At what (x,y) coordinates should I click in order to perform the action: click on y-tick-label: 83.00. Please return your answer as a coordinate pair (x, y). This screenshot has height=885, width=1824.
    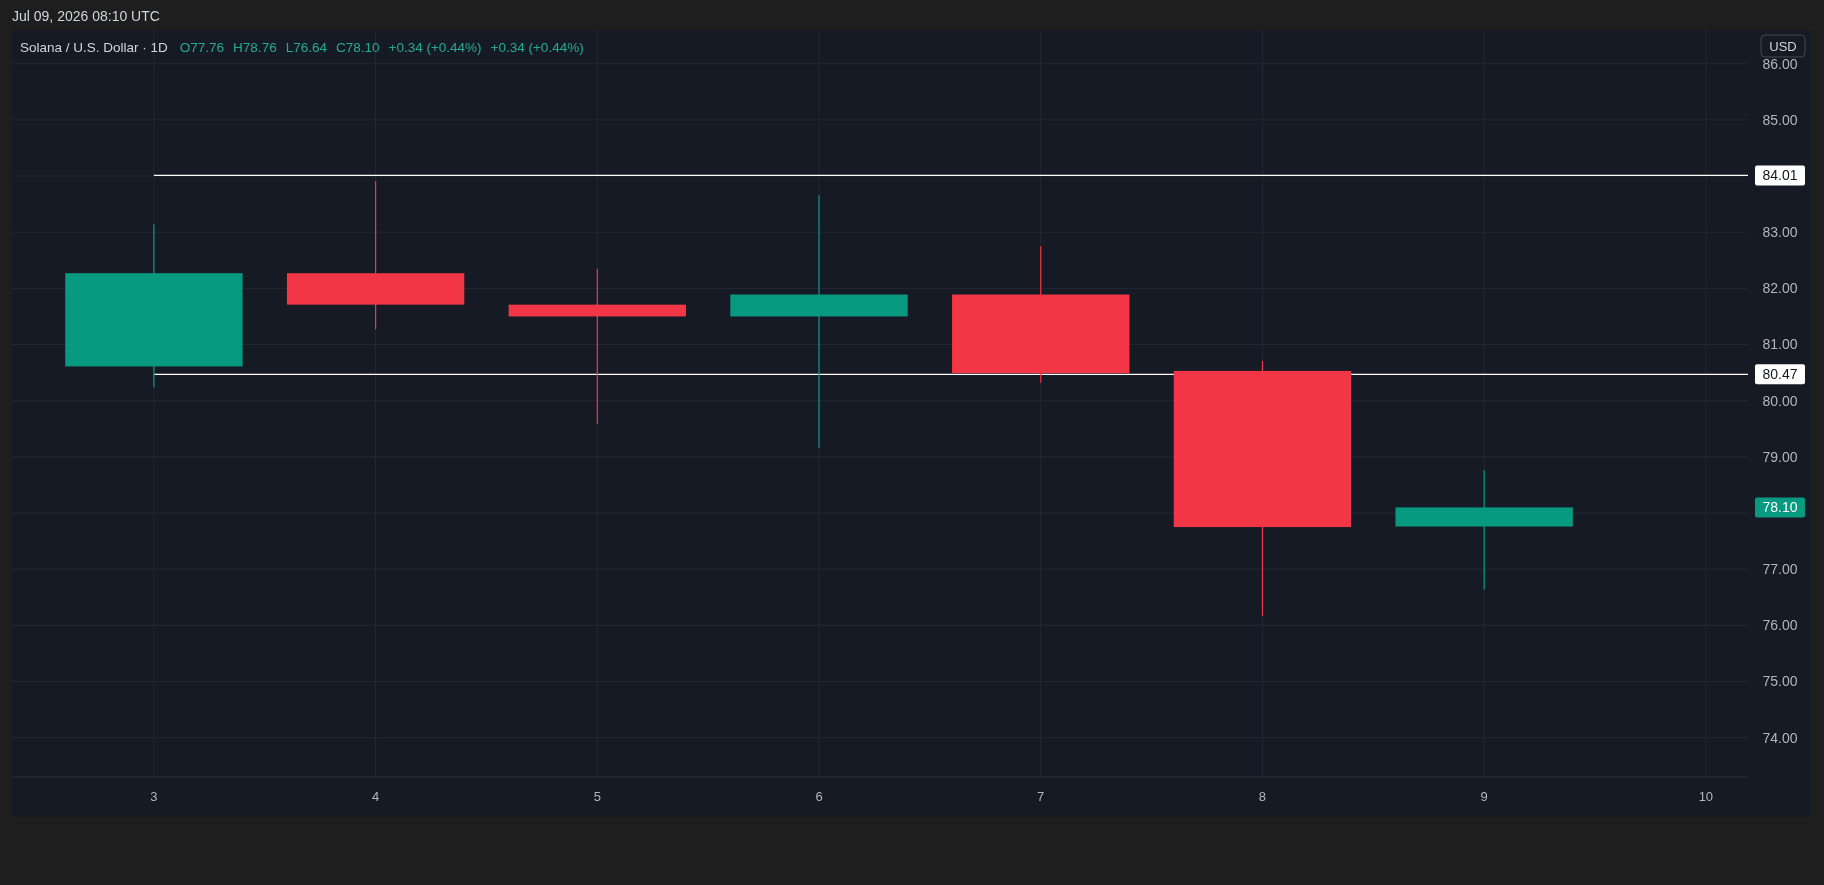
    Looking at the image, I should click on (1780, 232).